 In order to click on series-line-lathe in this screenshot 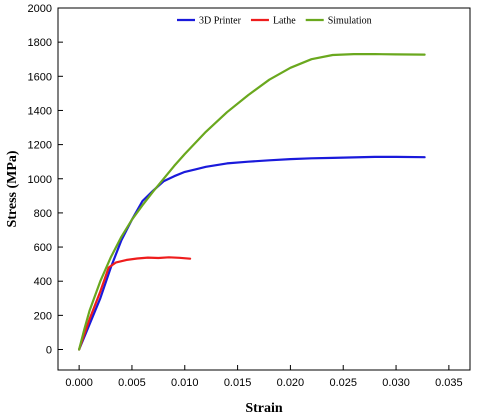, I will do `click(134, 303)`.